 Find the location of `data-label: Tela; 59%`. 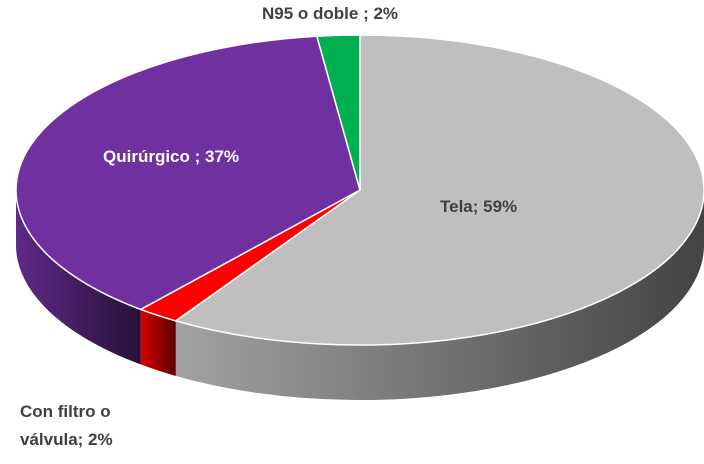

data-label: Tela; 59% is located at coordinates (479, 206).